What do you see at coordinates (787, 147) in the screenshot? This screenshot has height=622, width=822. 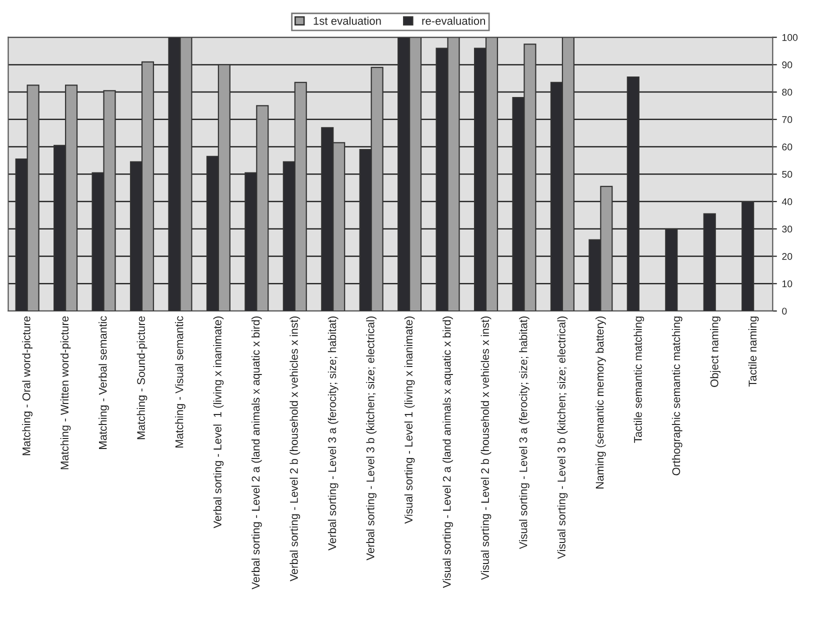 I see `y-tick-label: 60` at bounding box center [787, 147].